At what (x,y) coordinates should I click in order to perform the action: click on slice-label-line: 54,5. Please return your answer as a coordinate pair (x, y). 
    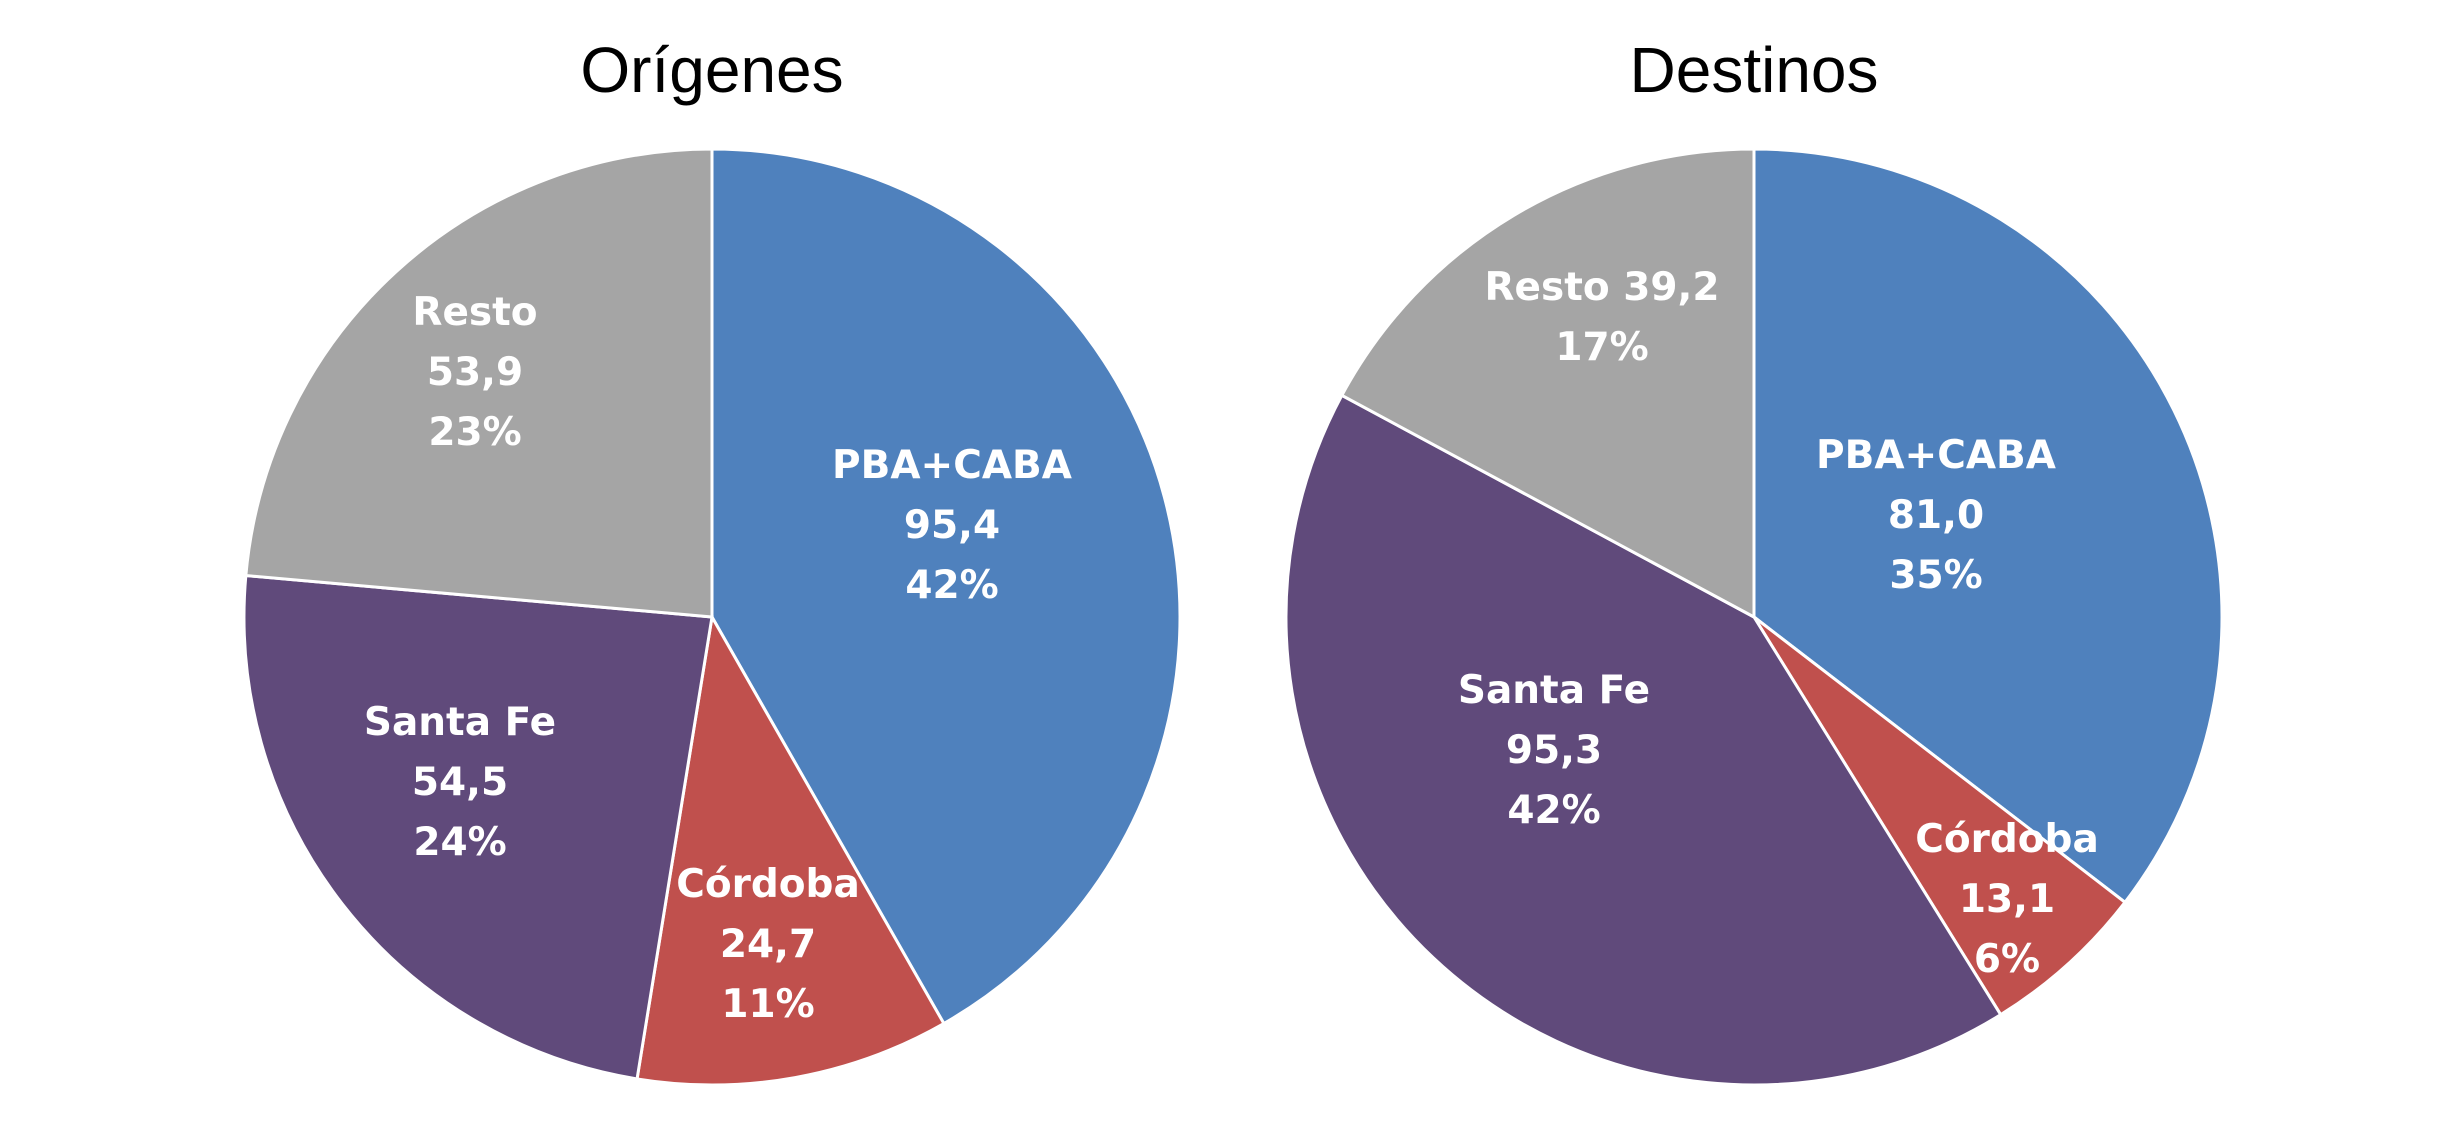
    Looking at the image, I should click on (460, 782).